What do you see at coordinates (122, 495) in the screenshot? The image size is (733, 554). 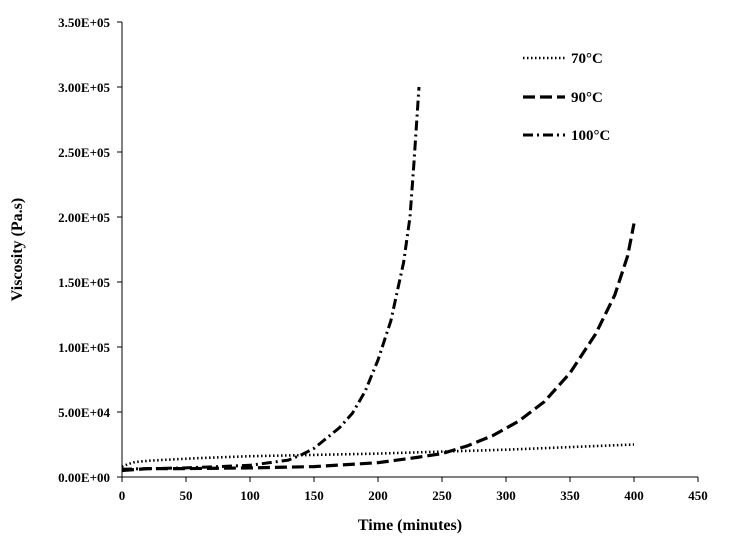 I see `x-tick-label: 0` at bounding box center [122, 495].